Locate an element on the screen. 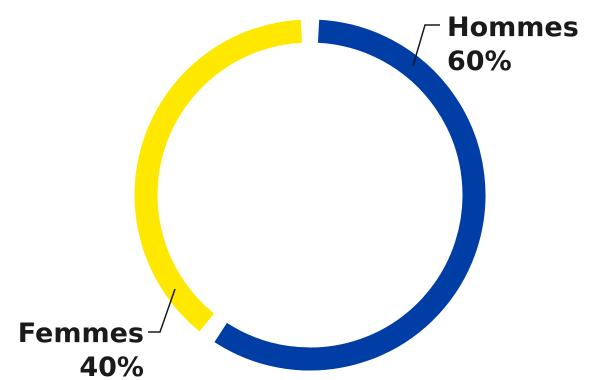 This screenshot has width=592, height=380. slice-value-femmes: 40% is located at coordinates (111, 366).